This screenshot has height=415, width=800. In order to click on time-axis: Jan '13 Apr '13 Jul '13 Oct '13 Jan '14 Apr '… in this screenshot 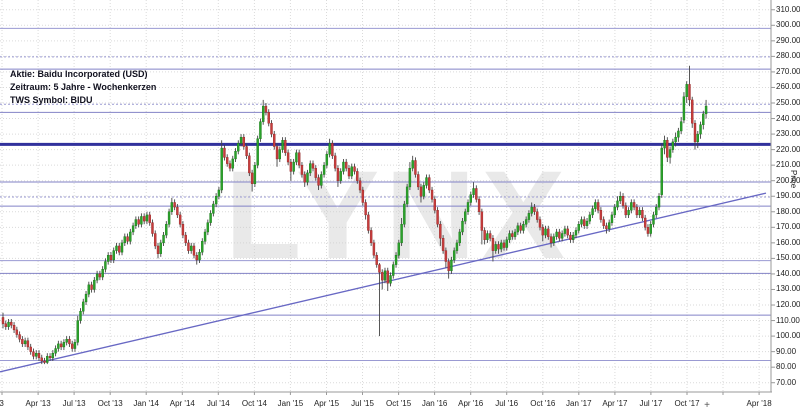, I will do `click(400, 405)`.